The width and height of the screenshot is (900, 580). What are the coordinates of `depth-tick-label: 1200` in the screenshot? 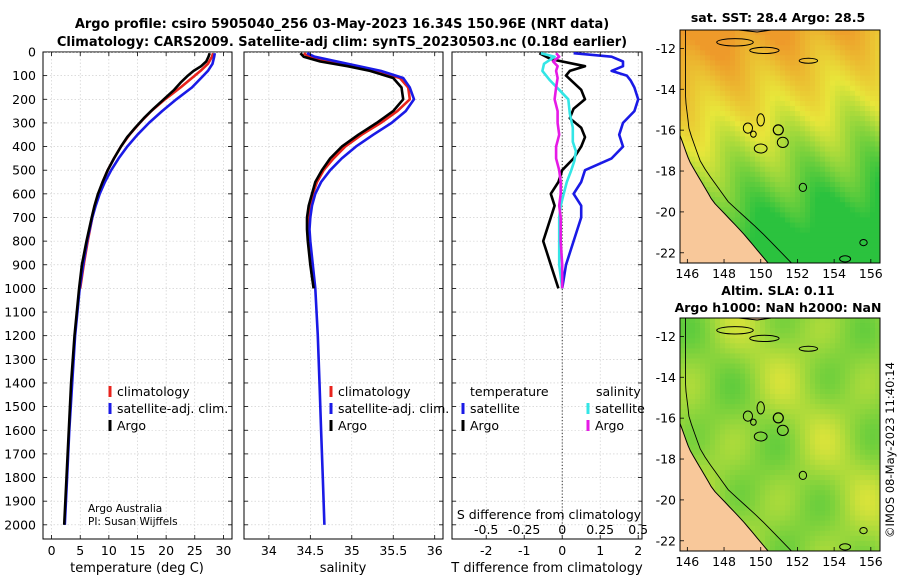 It's located at (20, 335).